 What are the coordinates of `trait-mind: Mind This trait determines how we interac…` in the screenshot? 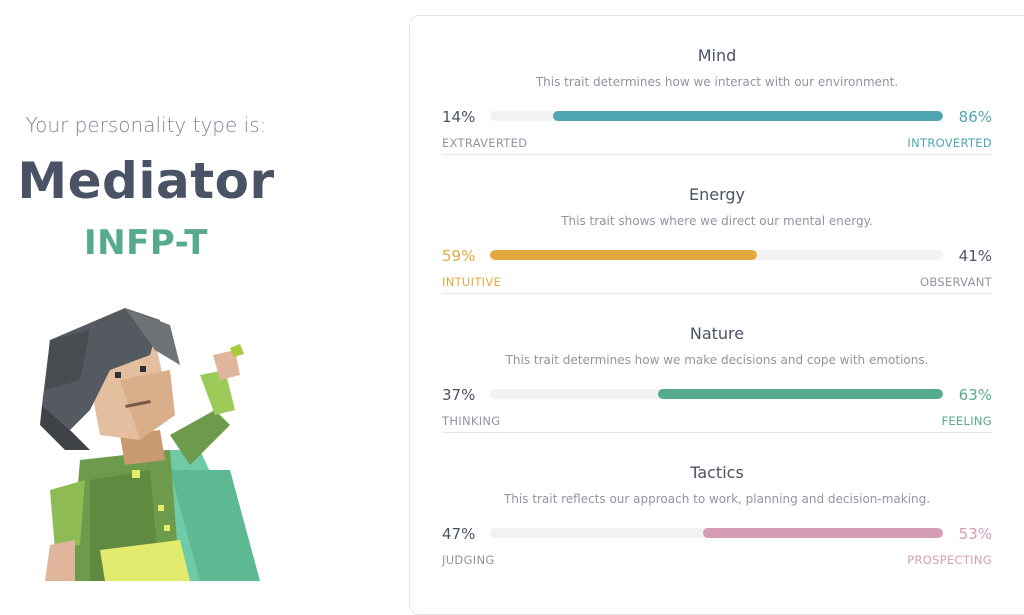 It's located at (717, 85).